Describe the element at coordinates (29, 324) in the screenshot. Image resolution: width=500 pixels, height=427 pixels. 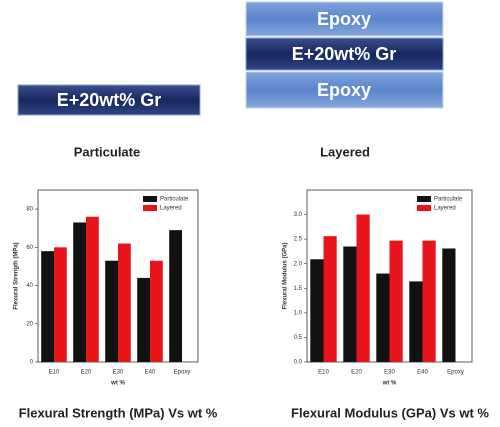
I see `y-tick-label: 20` at that location.